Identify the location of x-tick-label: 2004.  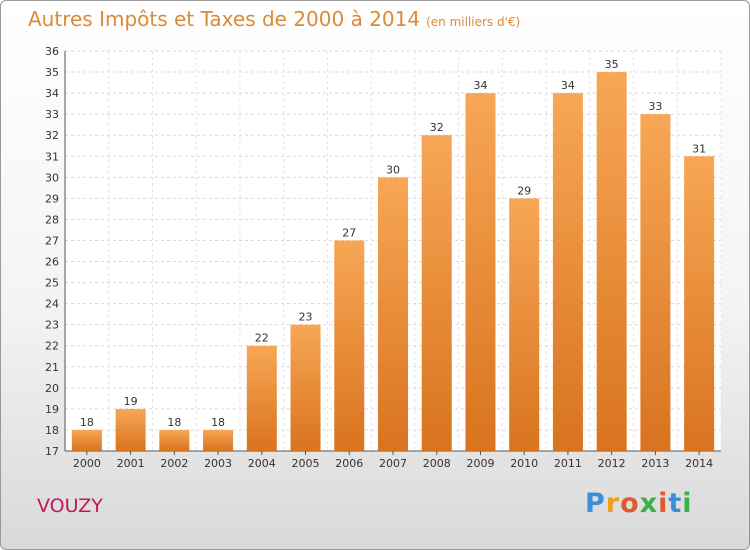
(262, 463).